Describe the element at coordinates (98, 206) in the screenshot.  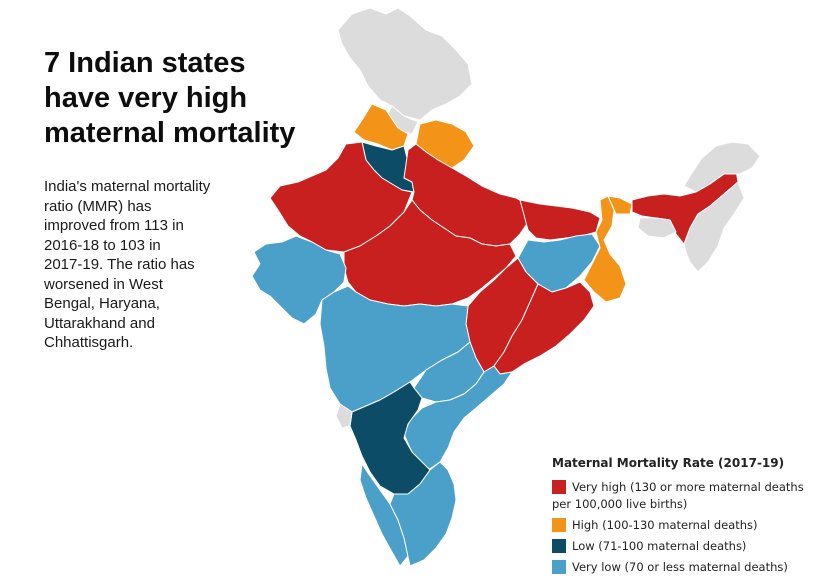
I see `intro-line: ratio (MMR) has` at that location.